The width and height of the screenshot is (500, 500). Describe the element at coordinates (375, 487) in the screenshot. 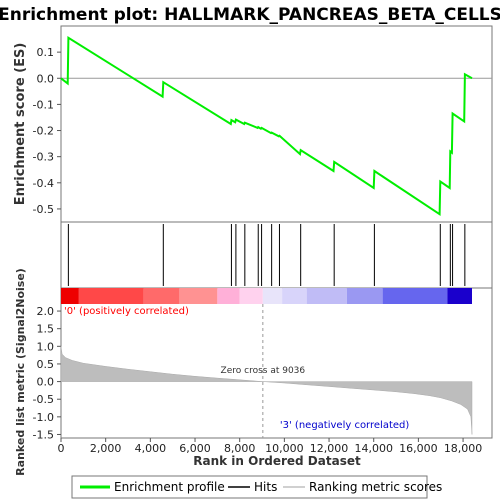

I see `legend-metric-label: Ranking metric scores` at that location.